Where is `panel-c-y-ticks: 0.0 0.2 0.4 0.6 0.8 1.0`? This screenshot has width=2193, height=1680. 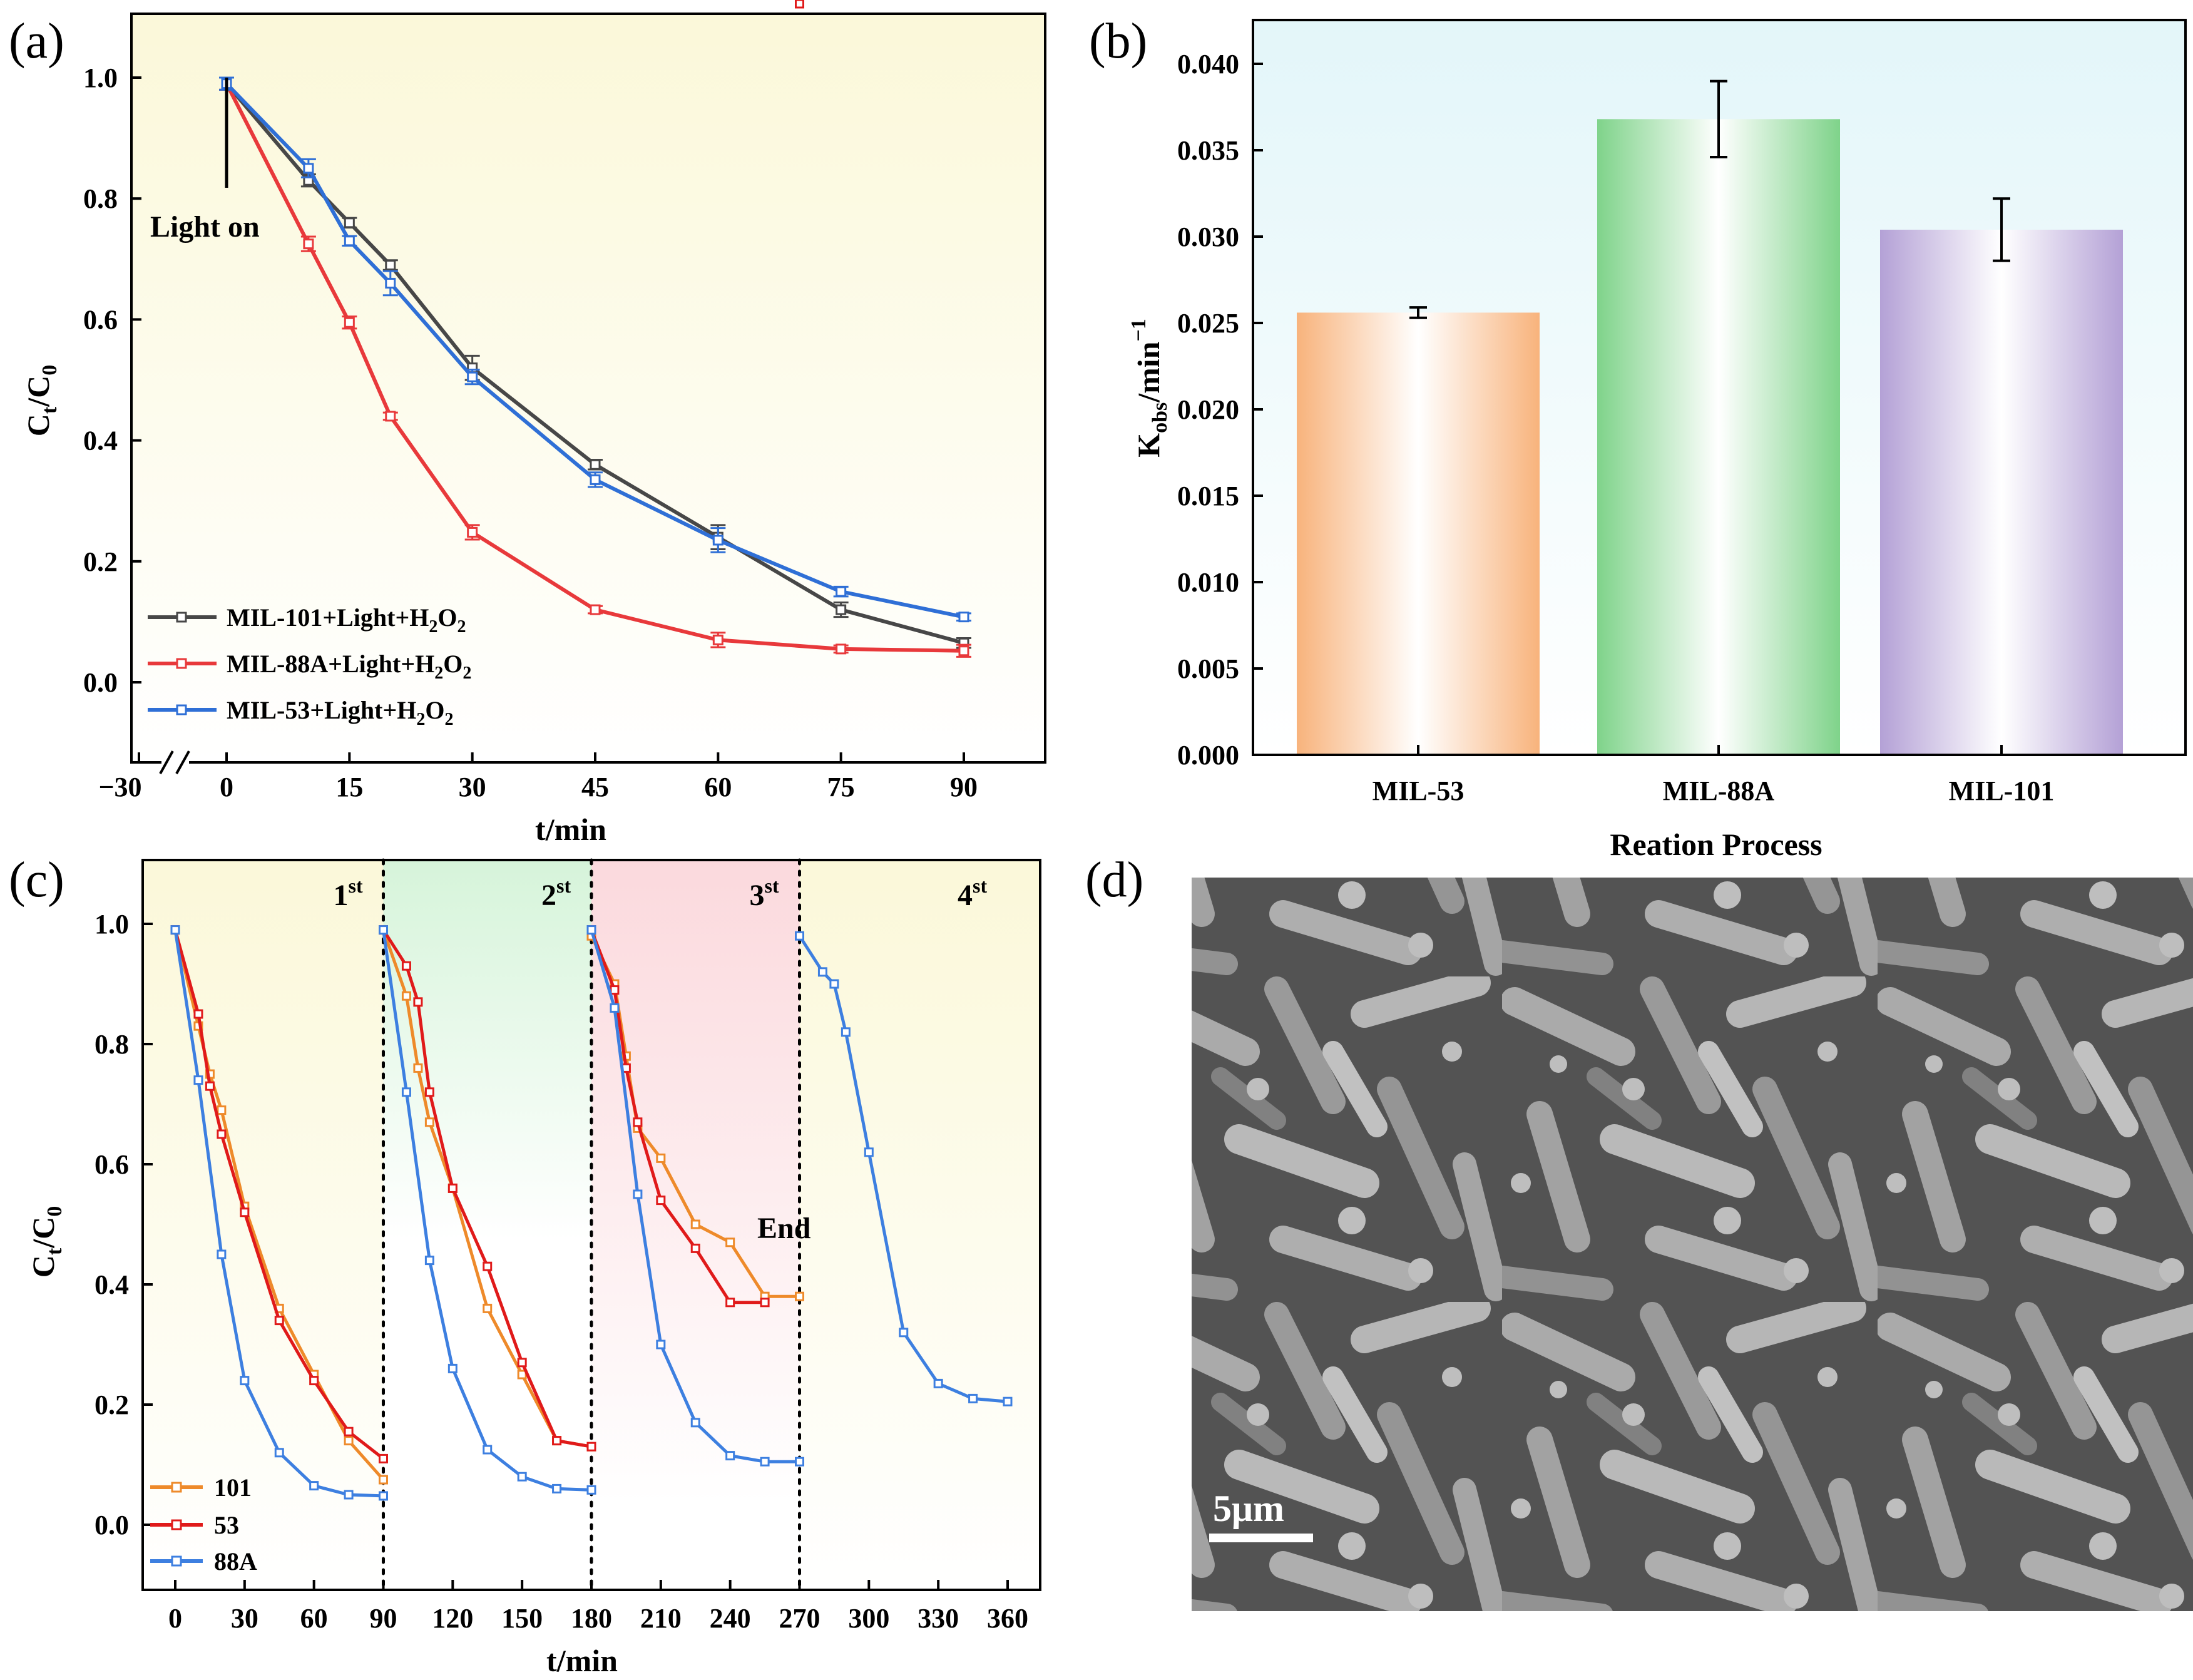 panel-c-y-ticks: 0.0 0.2 0.4 0.6 0.8 1.0 is located at coordinates (124, 1224).